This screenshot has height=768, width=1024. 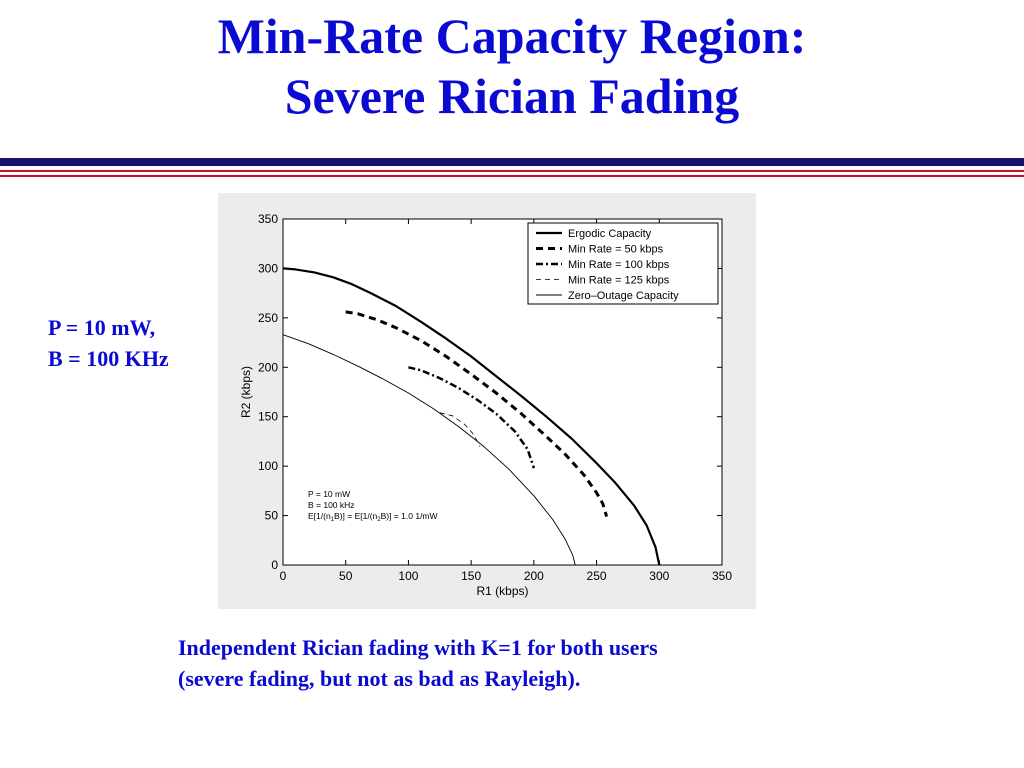 I want to click on legend-label: Min Rate = 125 kbps, so click(x=619, y=281).